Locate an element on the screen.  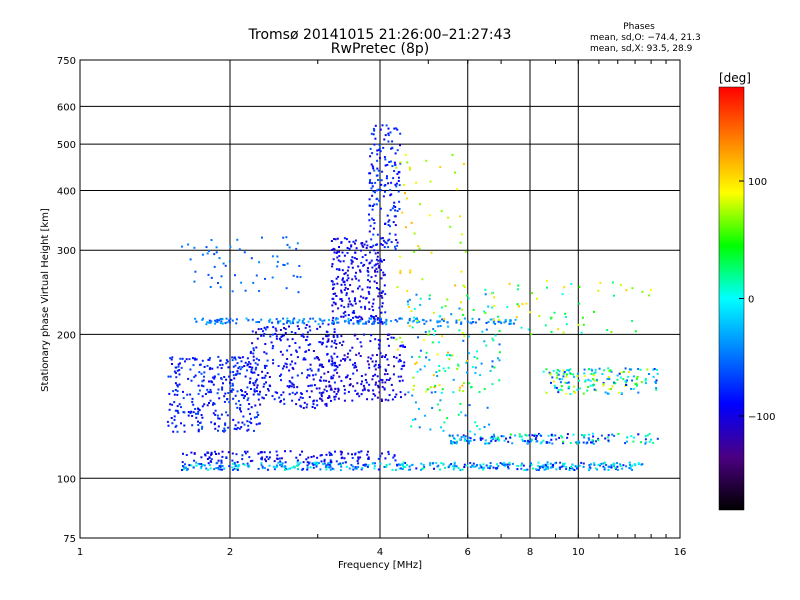
y-axis-label: Stationary phase Virtual Height [km] is located at coordinates (45, 300).